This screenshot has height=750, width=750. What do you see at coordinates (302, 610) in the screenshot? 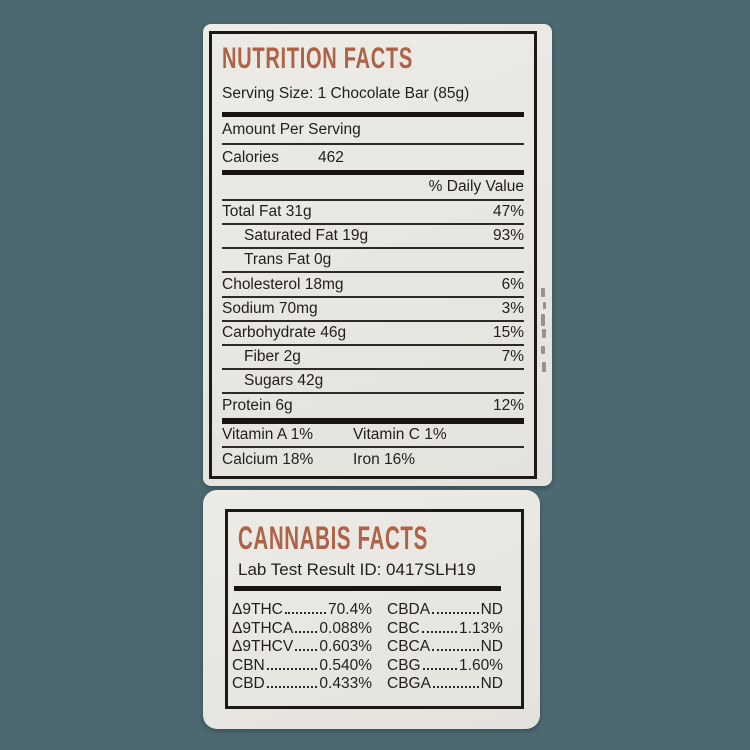
I see `cannabinoid-row: Δ9THC 70.4%` at bounding box center [302, 610].